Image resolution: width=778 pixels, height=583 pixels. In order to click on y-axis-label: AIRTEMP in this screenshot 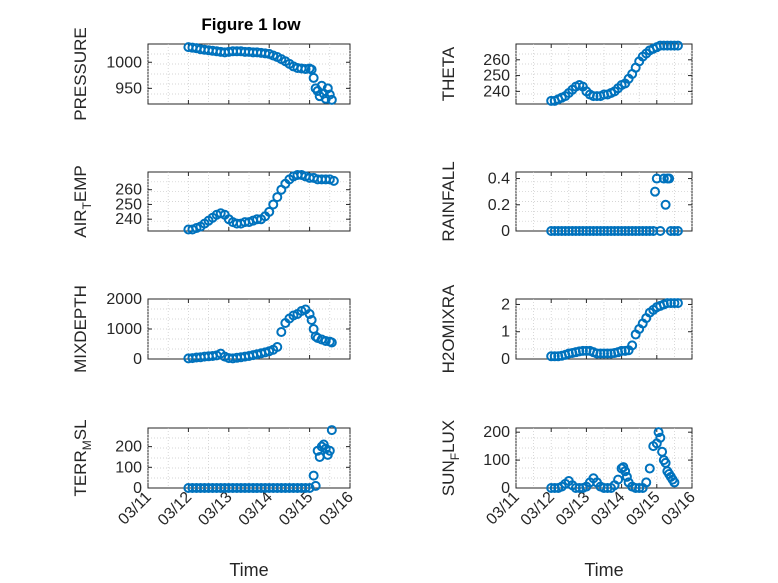, I will do `click(82, 201)`.